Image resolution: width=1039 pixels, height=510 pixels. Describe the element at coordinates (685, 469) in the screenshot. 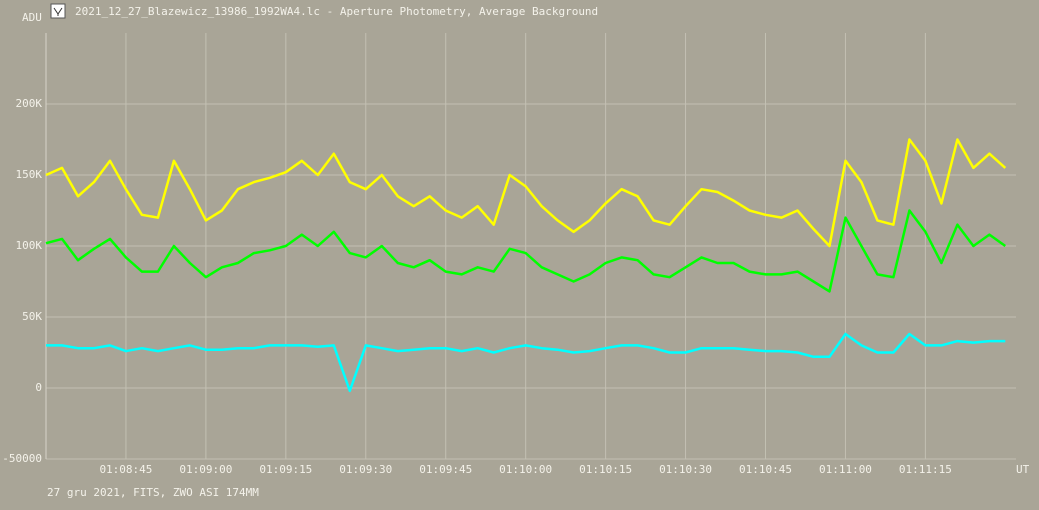

I see `x-tick-label: 01:10:30` at that location.